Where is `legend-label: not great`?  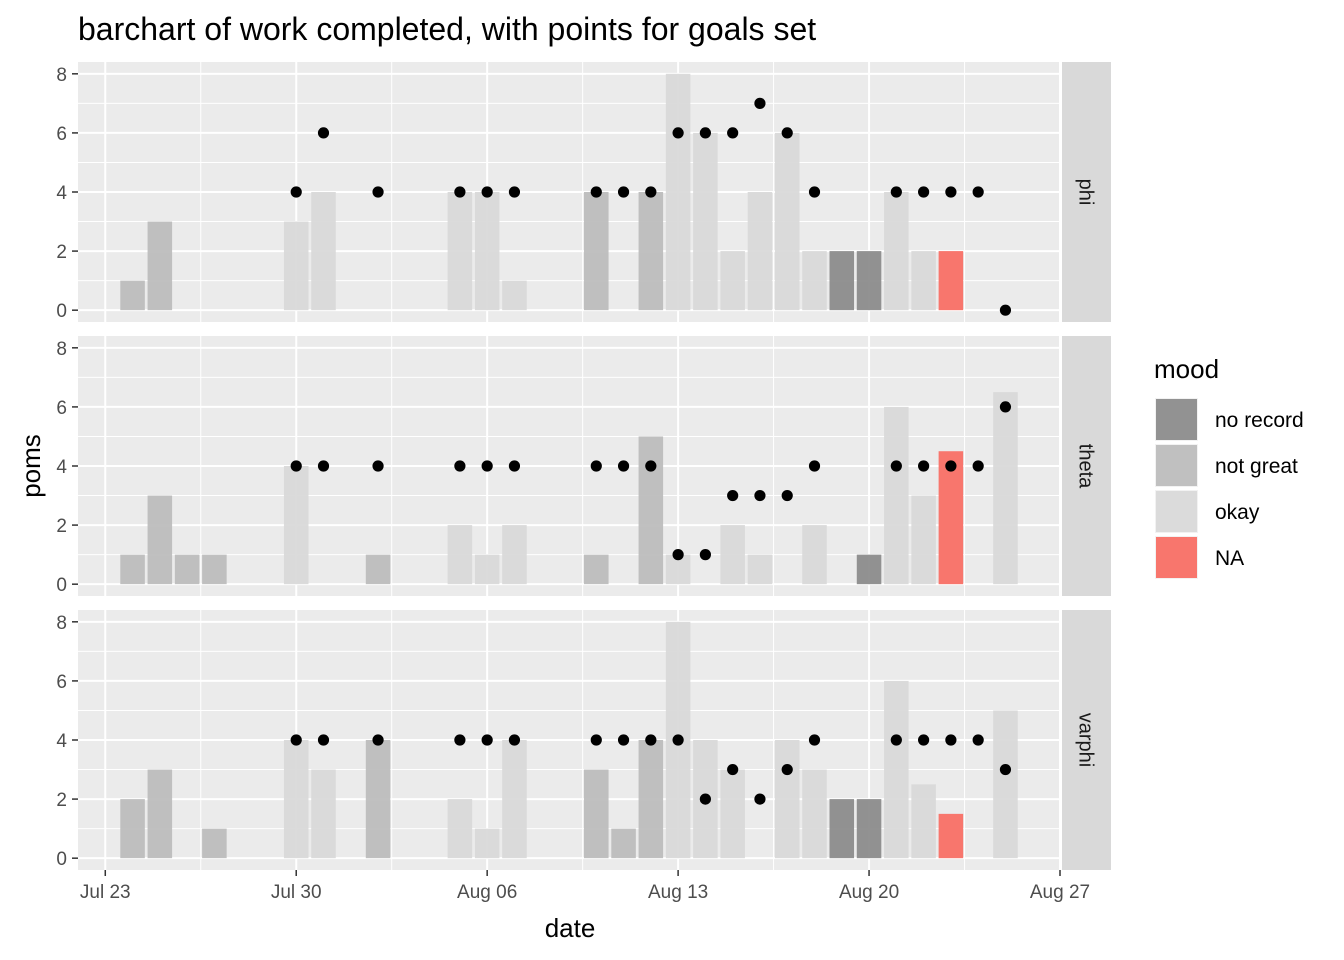 legend-label: not great is located at coordinates (1256, 466).